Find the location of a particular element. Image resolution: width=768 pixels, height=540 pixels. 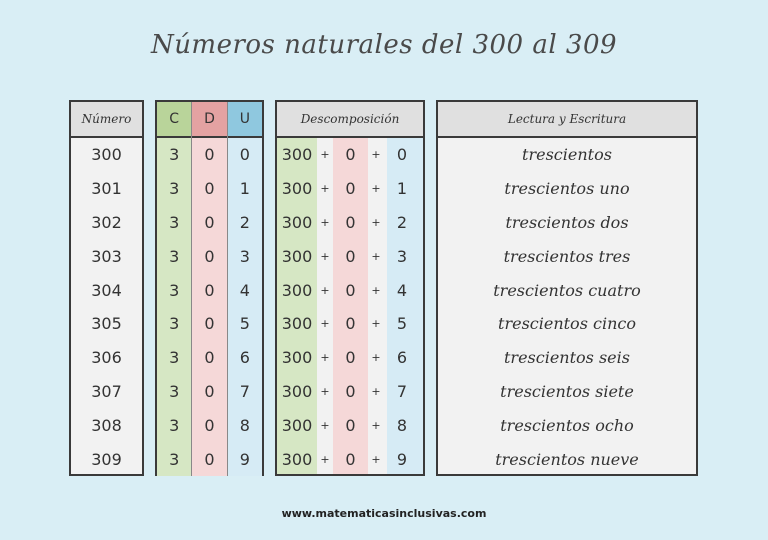

numero-cell: 301 is located at coordinates (106, 189).